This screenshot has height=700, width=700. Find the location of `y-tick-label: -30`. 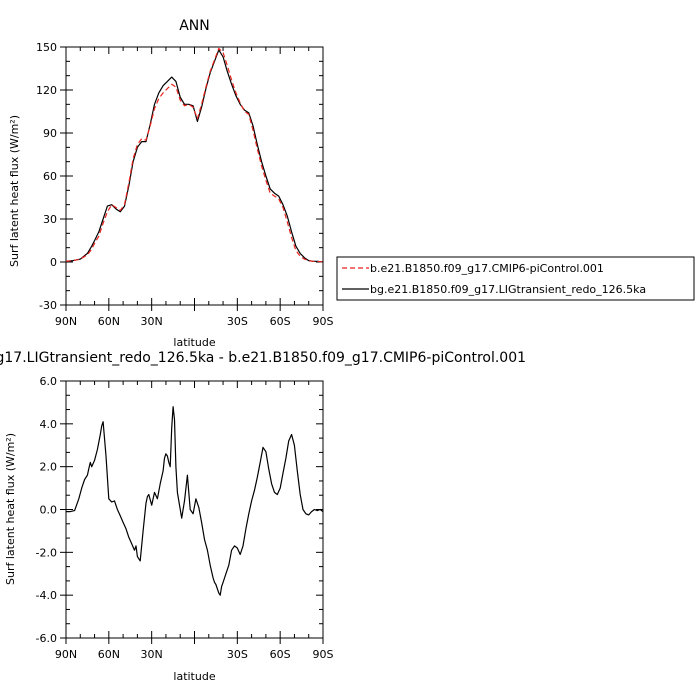

y-tick-label: -30 is located at coordinates (48, 305).